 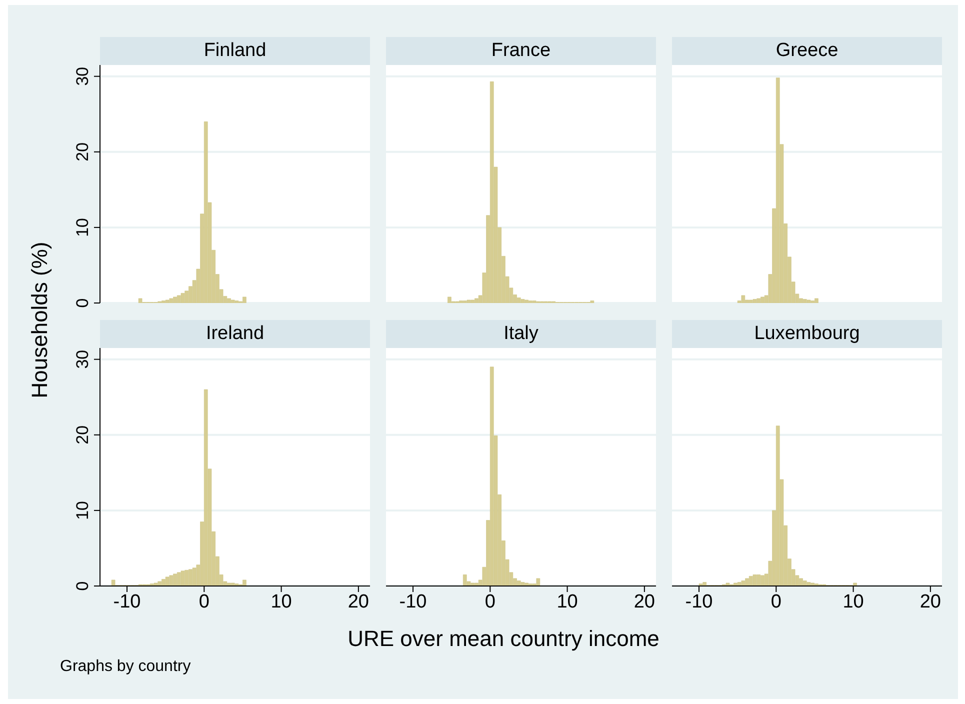 What do you see at coordinates (807, 334) in the screenshot?
I see `chart-title: Luxembourg` at bounding box center [807, 334].